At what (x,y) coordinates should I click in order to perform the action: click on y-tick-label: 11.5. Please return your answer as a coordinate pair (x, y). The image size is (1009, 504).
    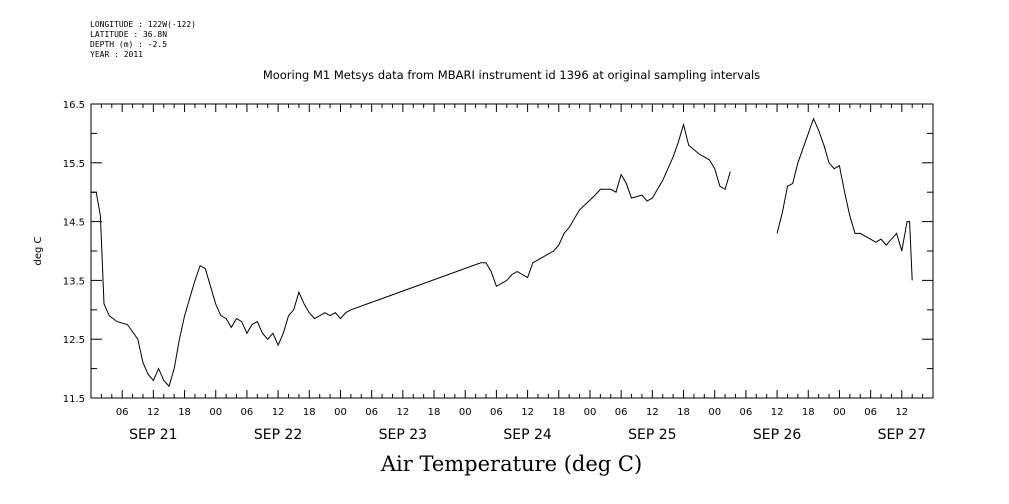
    Looking at the image, I should click on (74, 399).